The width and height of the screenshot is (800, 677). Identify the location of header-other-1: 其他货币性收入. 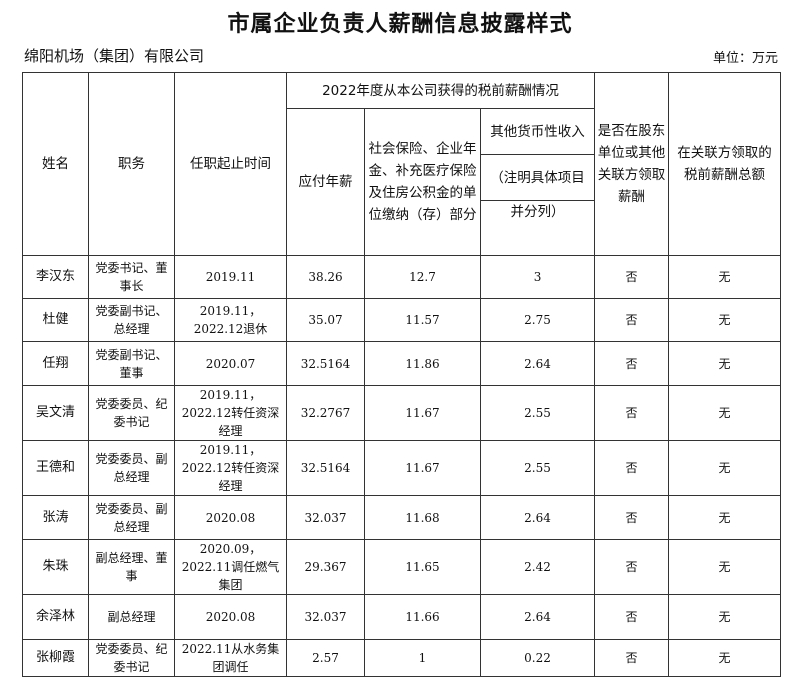
(537, 131).